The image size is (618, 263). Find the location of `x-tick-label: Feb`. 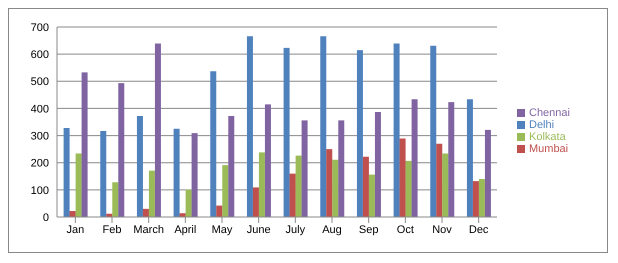

x-tick-label: Feb is located at coordinates (112, 230).